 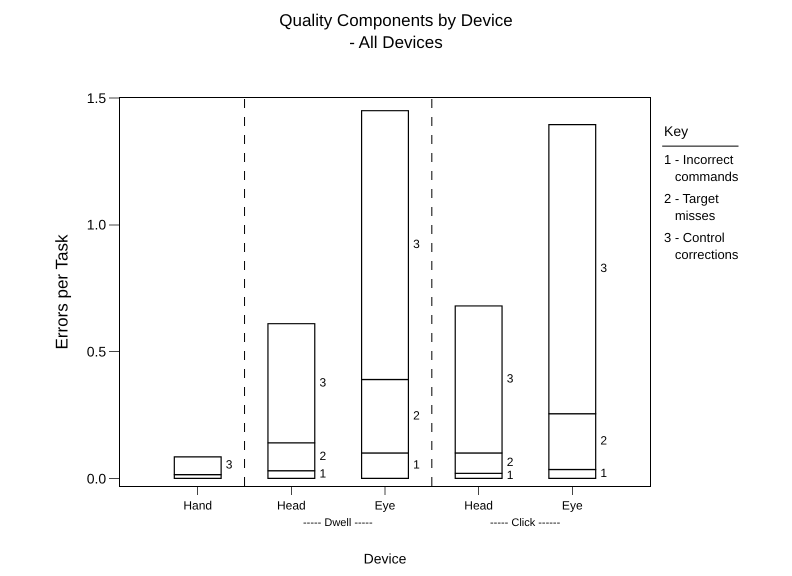 I want to click on text: Key, so click(x=676, y=131).